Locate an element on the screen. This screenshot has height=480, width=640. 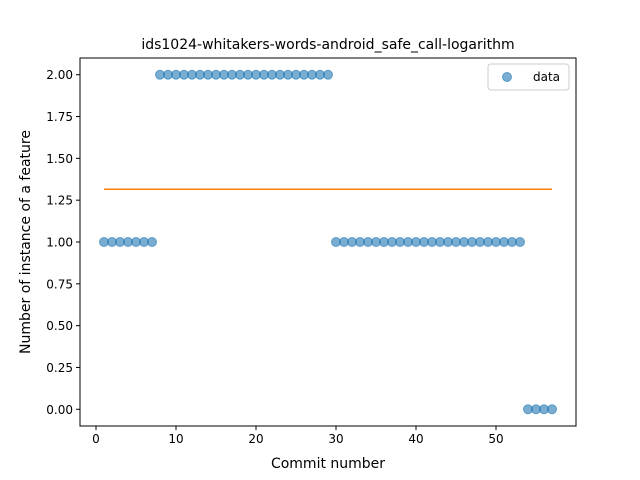
x-axis-label: Commit number is located at coordinates (328, 464).